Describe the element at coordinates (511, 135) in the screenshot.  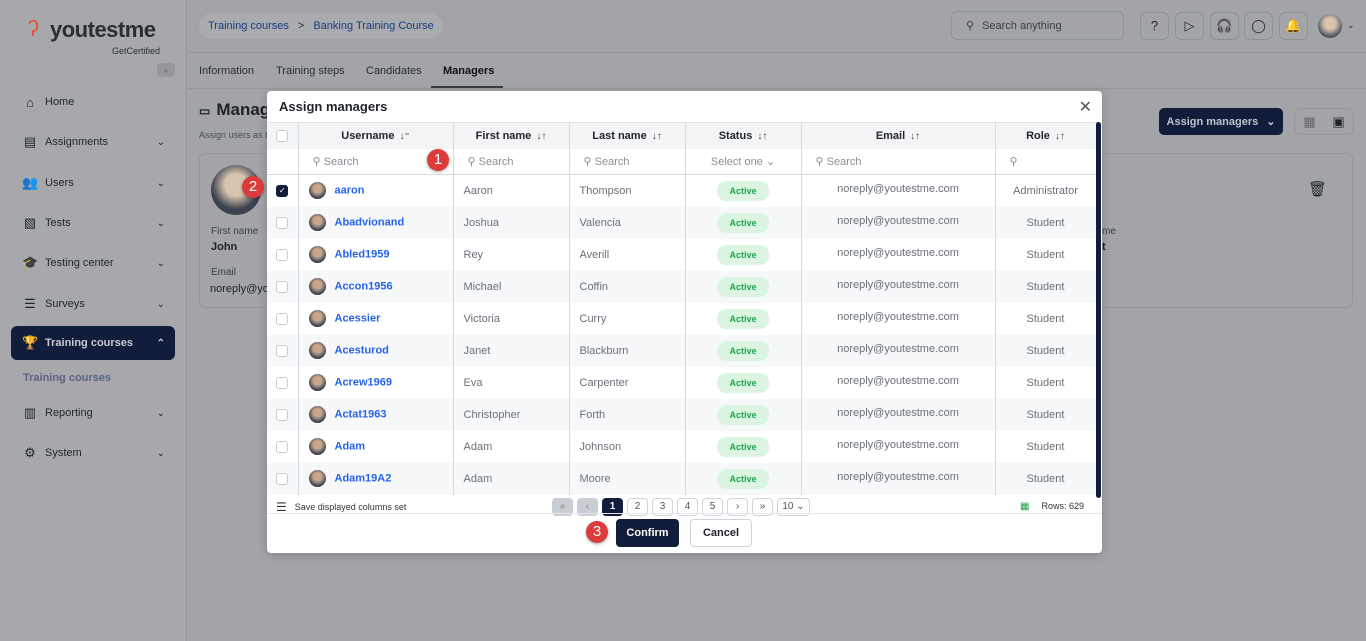
I see `column-first-name: First name ↓↑` at that location.